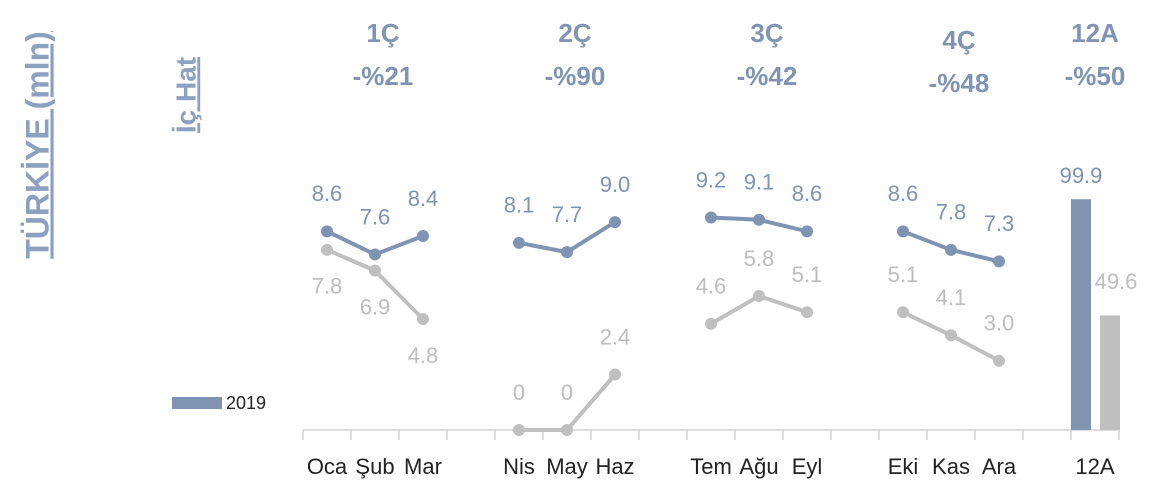 This screenshot has height=488, width=1158. What do you see at coordinates (374, 466) in the screenshot?
I see `x-tick-label: Şub` at bounding box center [374, 466].